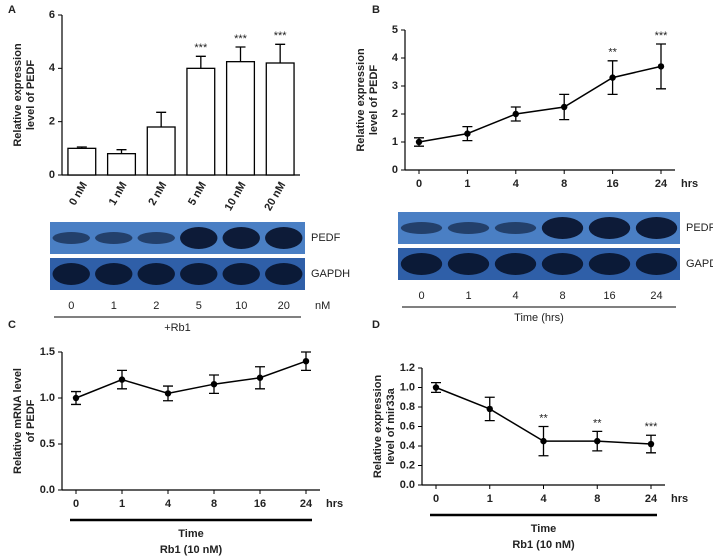  I want to click on x-tick-label: 2 nM, so click(157, 194).